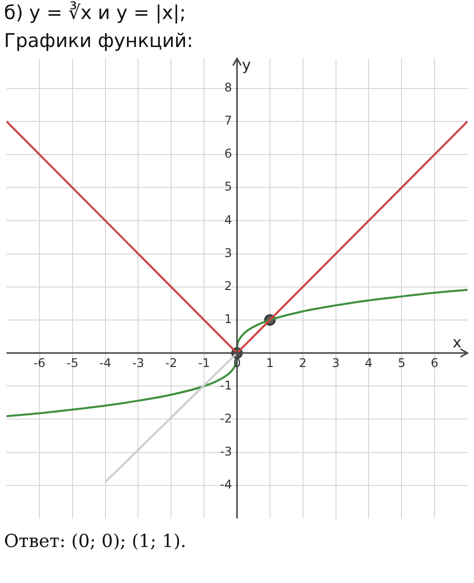  Describe the element at coordinates (228, 153) in the screenshot. I see `y-tick-label: 6` at that location.